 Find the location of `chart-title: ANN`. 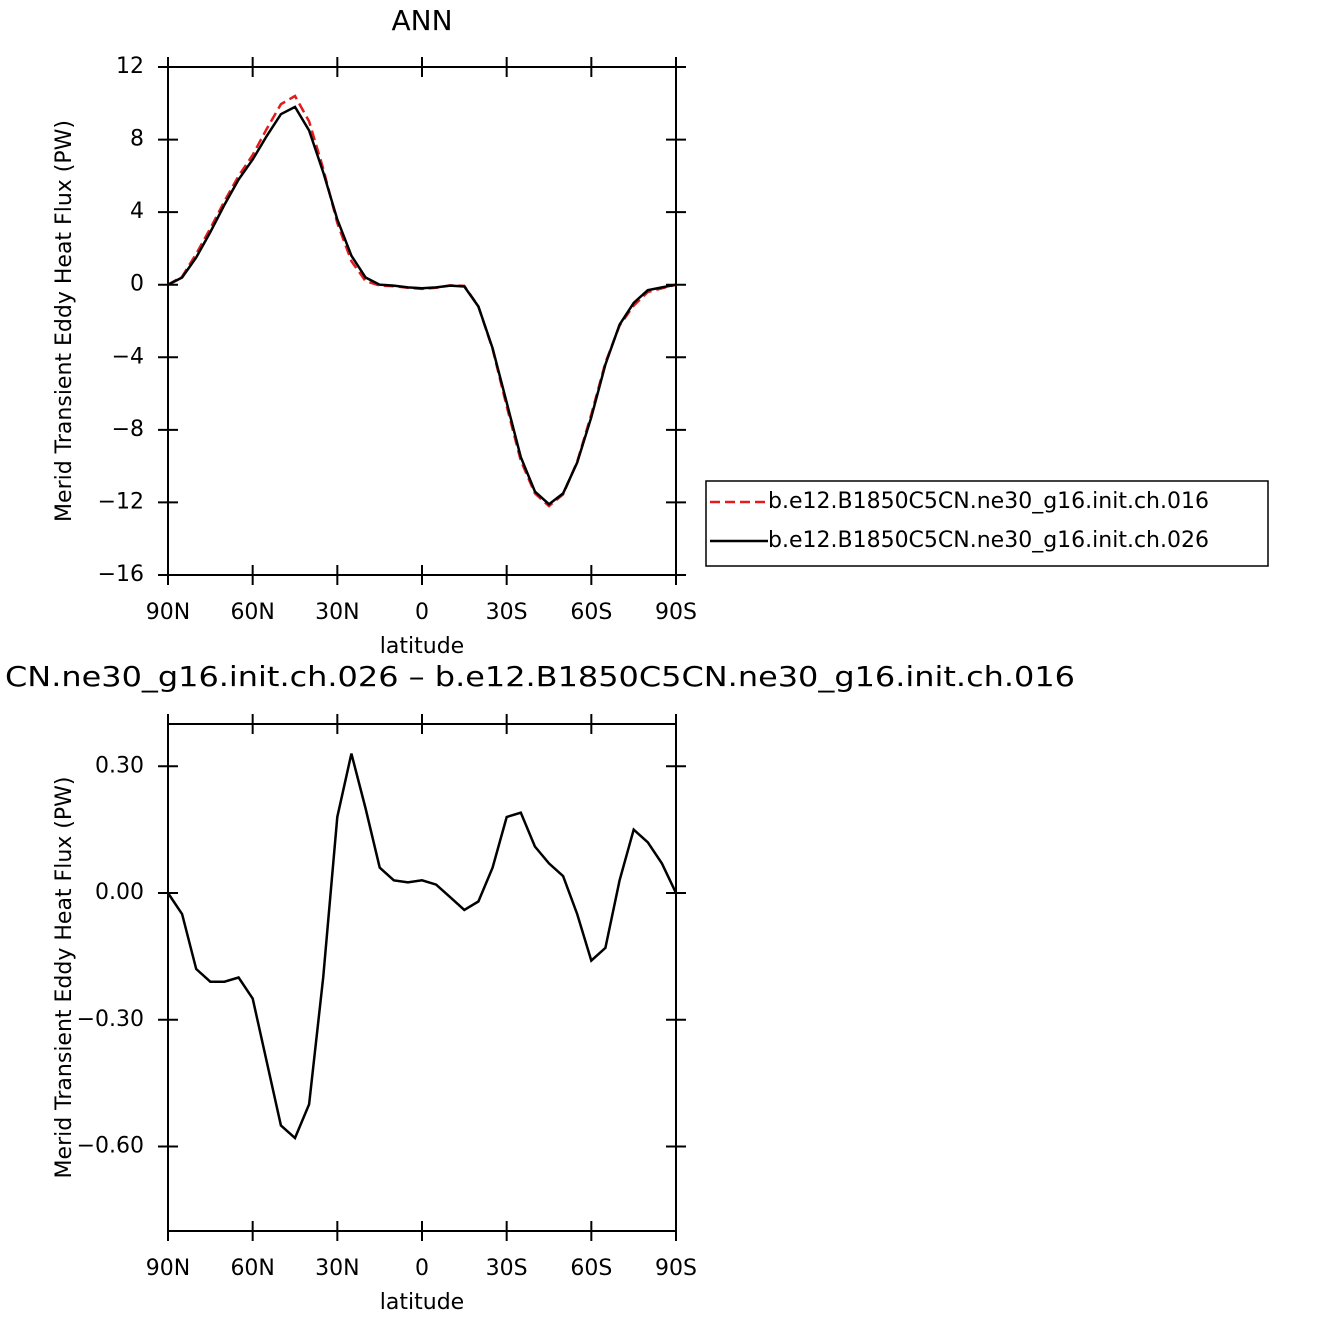

chart-title: ANN is located at coordinates (421, 20).